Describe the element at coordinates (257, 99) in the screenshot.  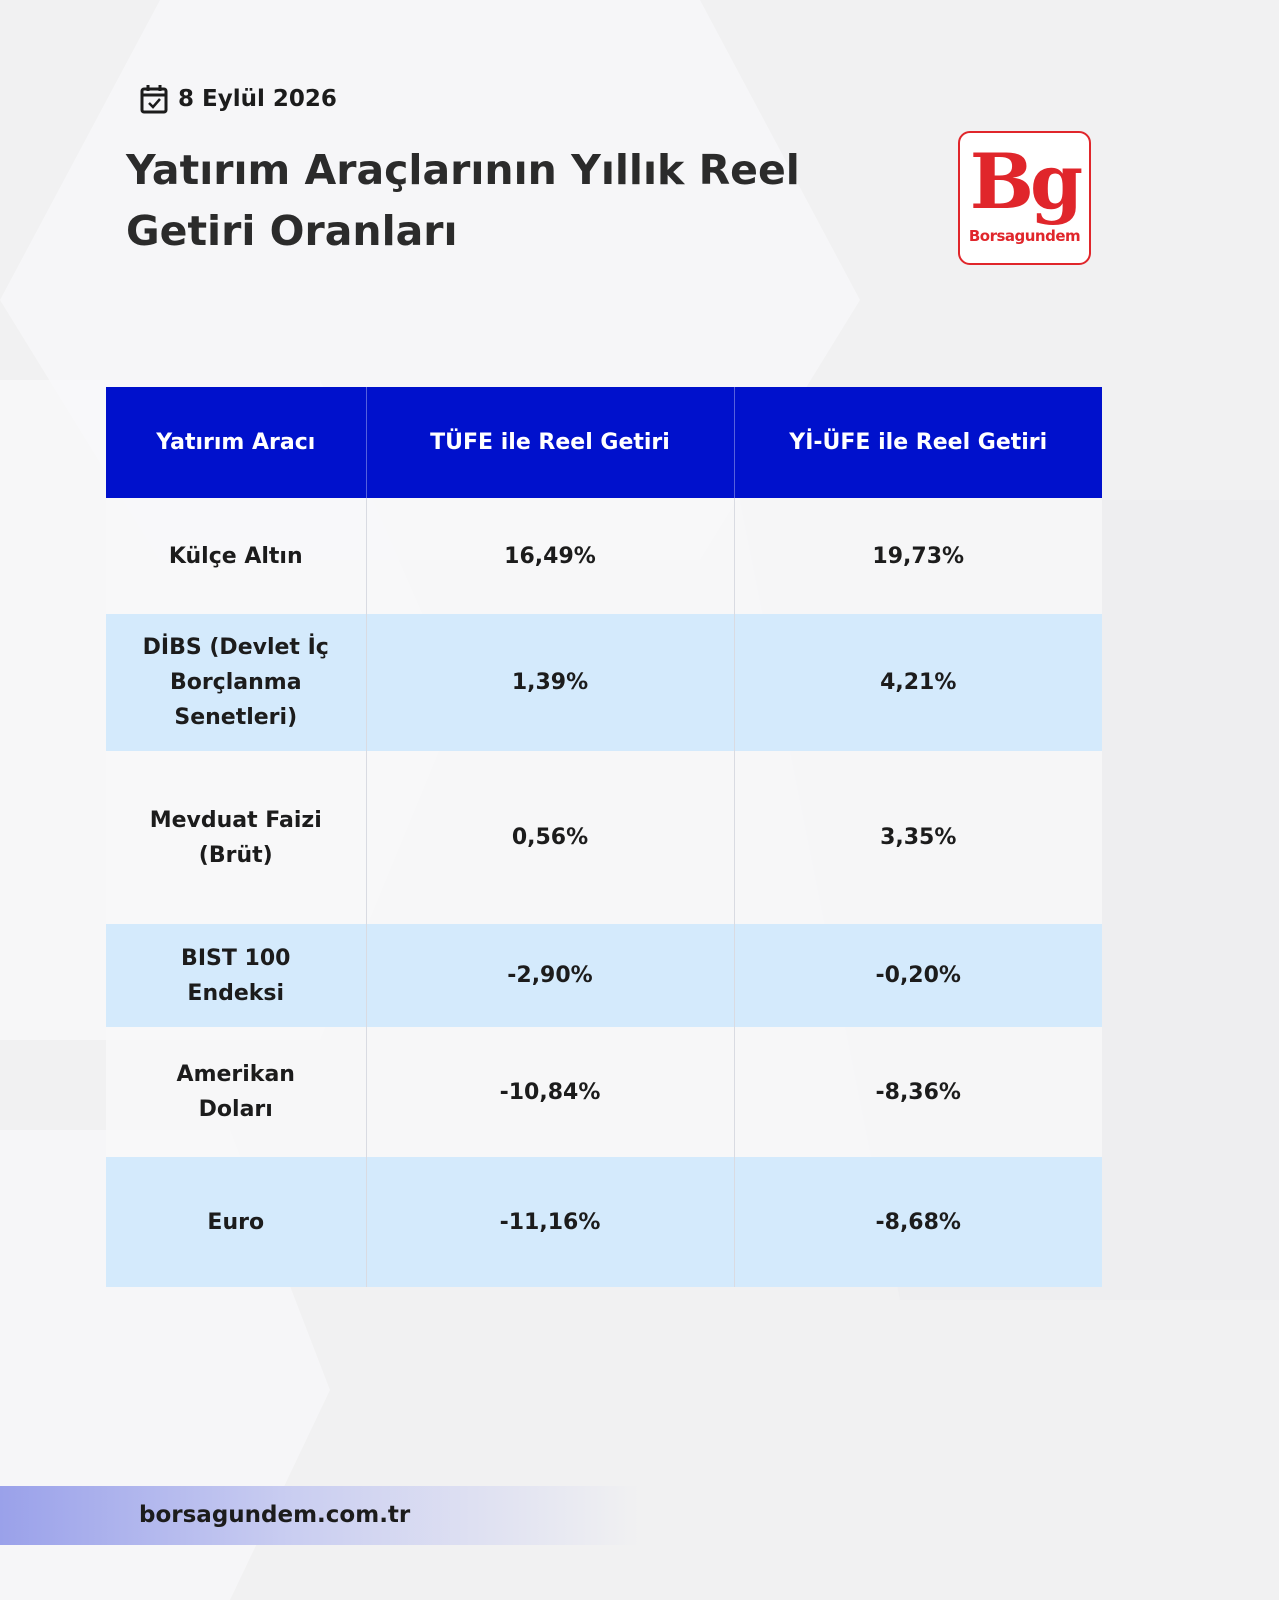
I see `date-text: 8 Eylül 2026` at that location.